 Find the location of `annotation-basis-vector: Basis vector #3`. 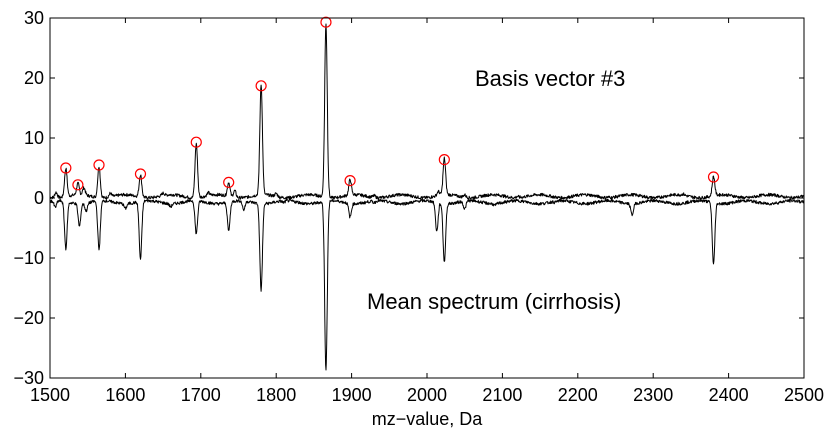

annotation-basis-vector: Basis vector #3 is located at coordinates (550, 78).